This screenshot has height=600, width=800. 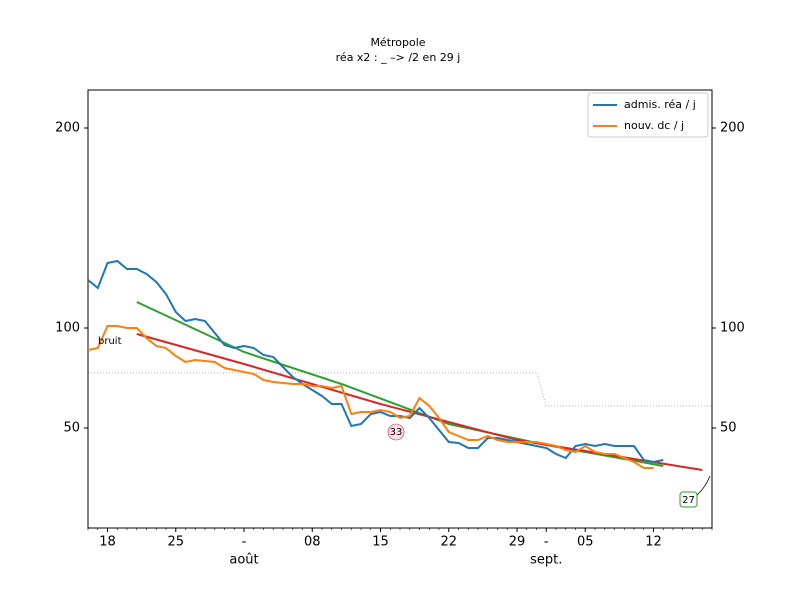 What do you see at coordinates (624, 389) in the screenshot?
I see `noise-line` at bounding box center [624, 389].